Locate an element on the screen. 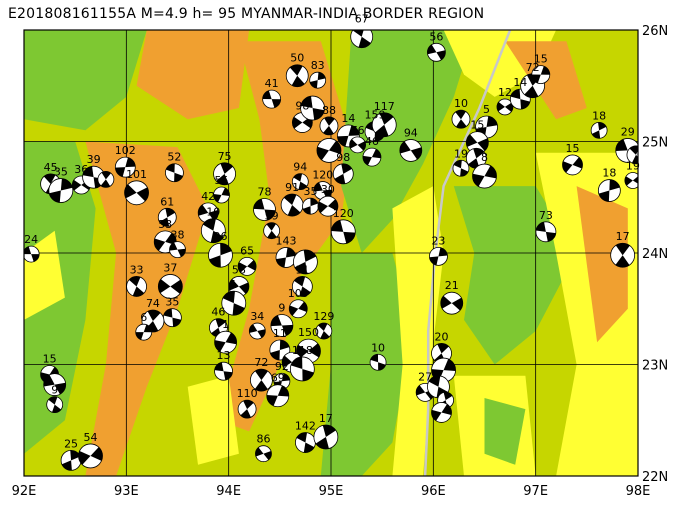  latitude-tick-label: 25N is located at coordinates (655, 143).